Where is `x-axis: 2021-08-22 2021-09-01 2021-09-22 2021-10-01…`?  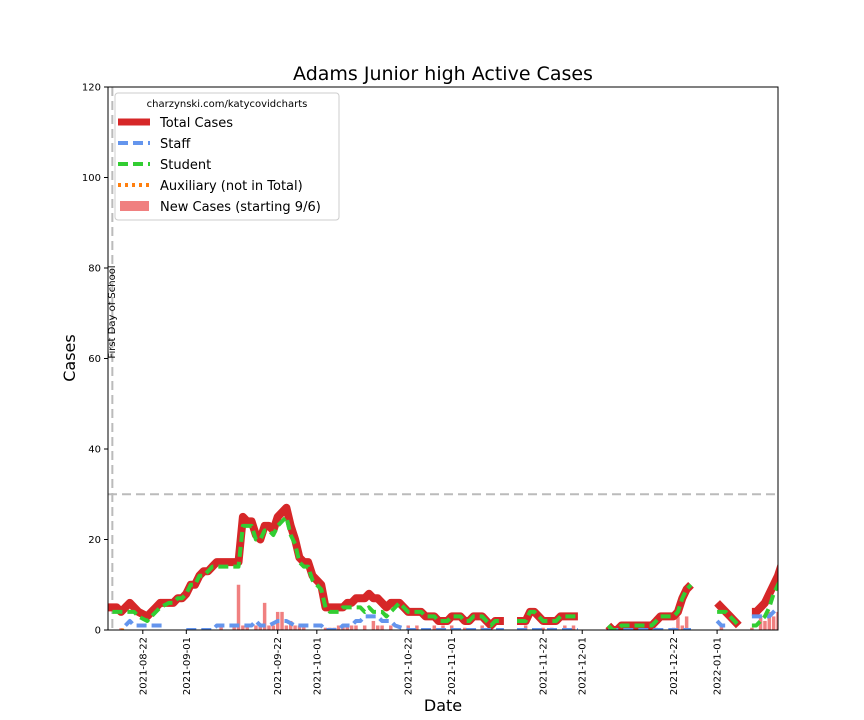
x-axis: 2021-08-22 2021-09-01 2021-09-22 2021-10-01… is located at coordinates (431, 662).